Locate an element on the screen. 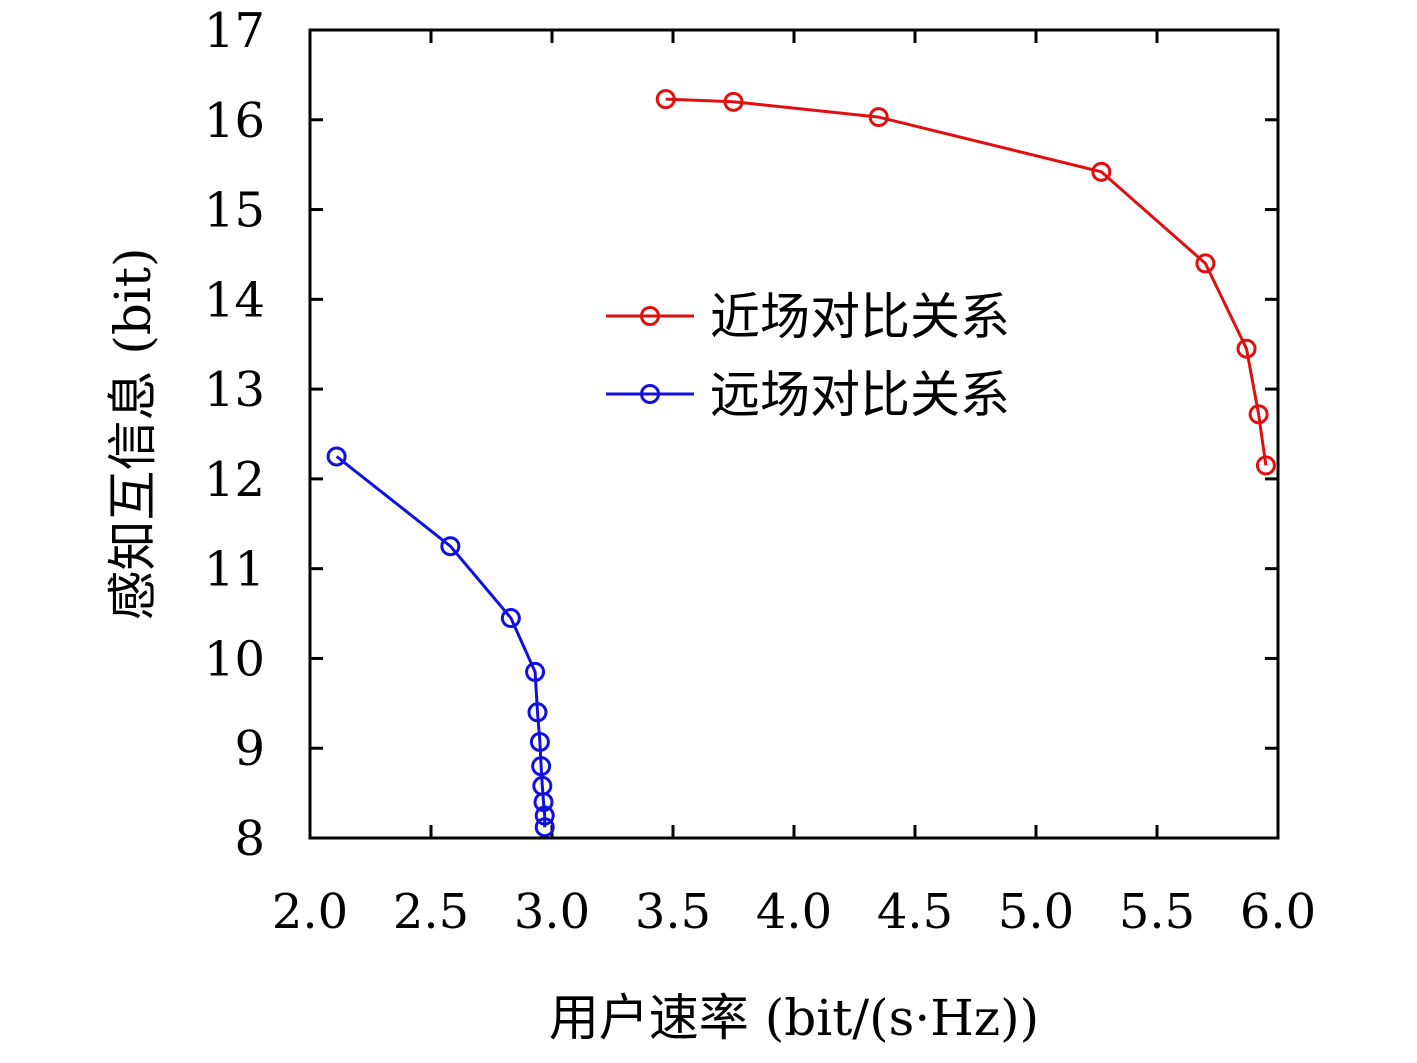  x-tick-label: 5.0 is located at coordinates (1036, 912).